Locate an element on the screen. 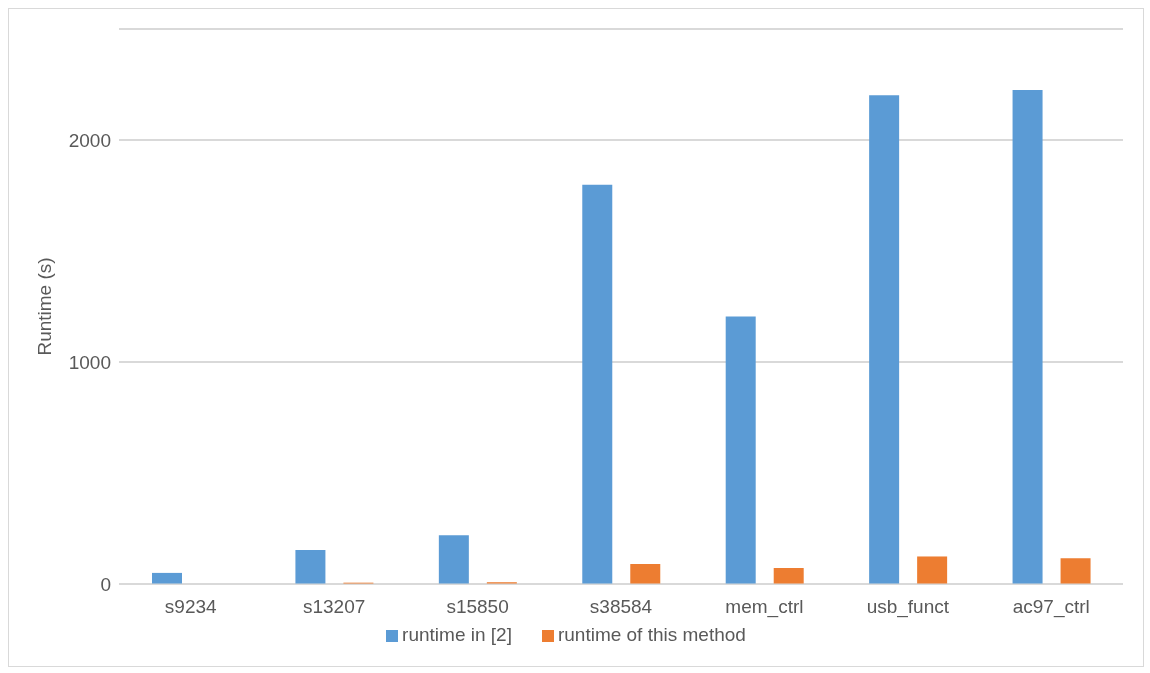 Image resolution: width=1150 pixels, height=673 pixels. x-tick-label: mem_ctrl is located at coordinates (764, 607).